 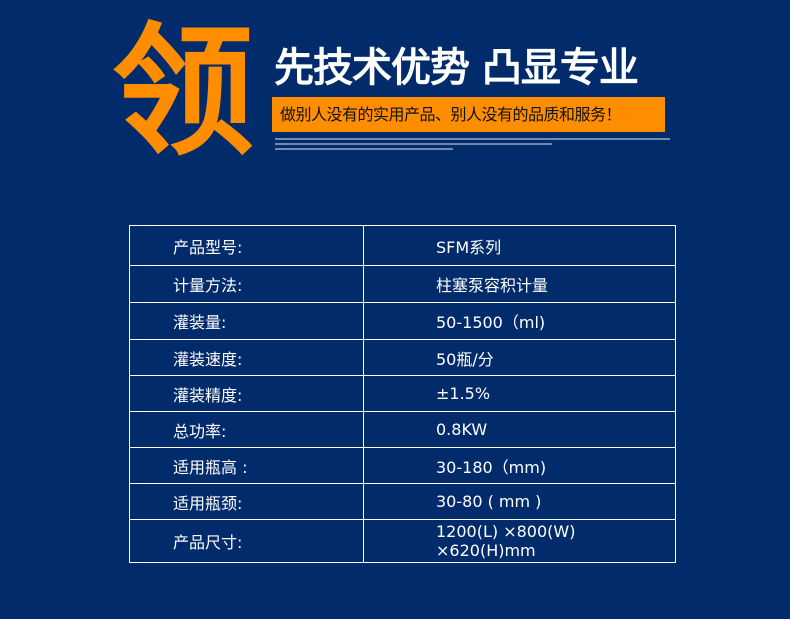 I want to click on banner-title: 先技术优势 凸显专业, so click(x=456, y=68).